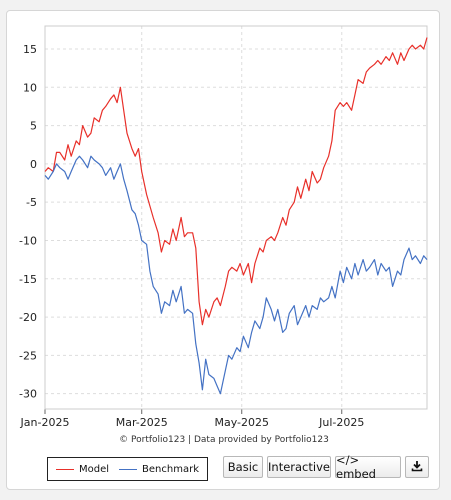  Describe the element at coordinates (28, 355) in the screenshot. I see `y-tick-label: -25` at that location.